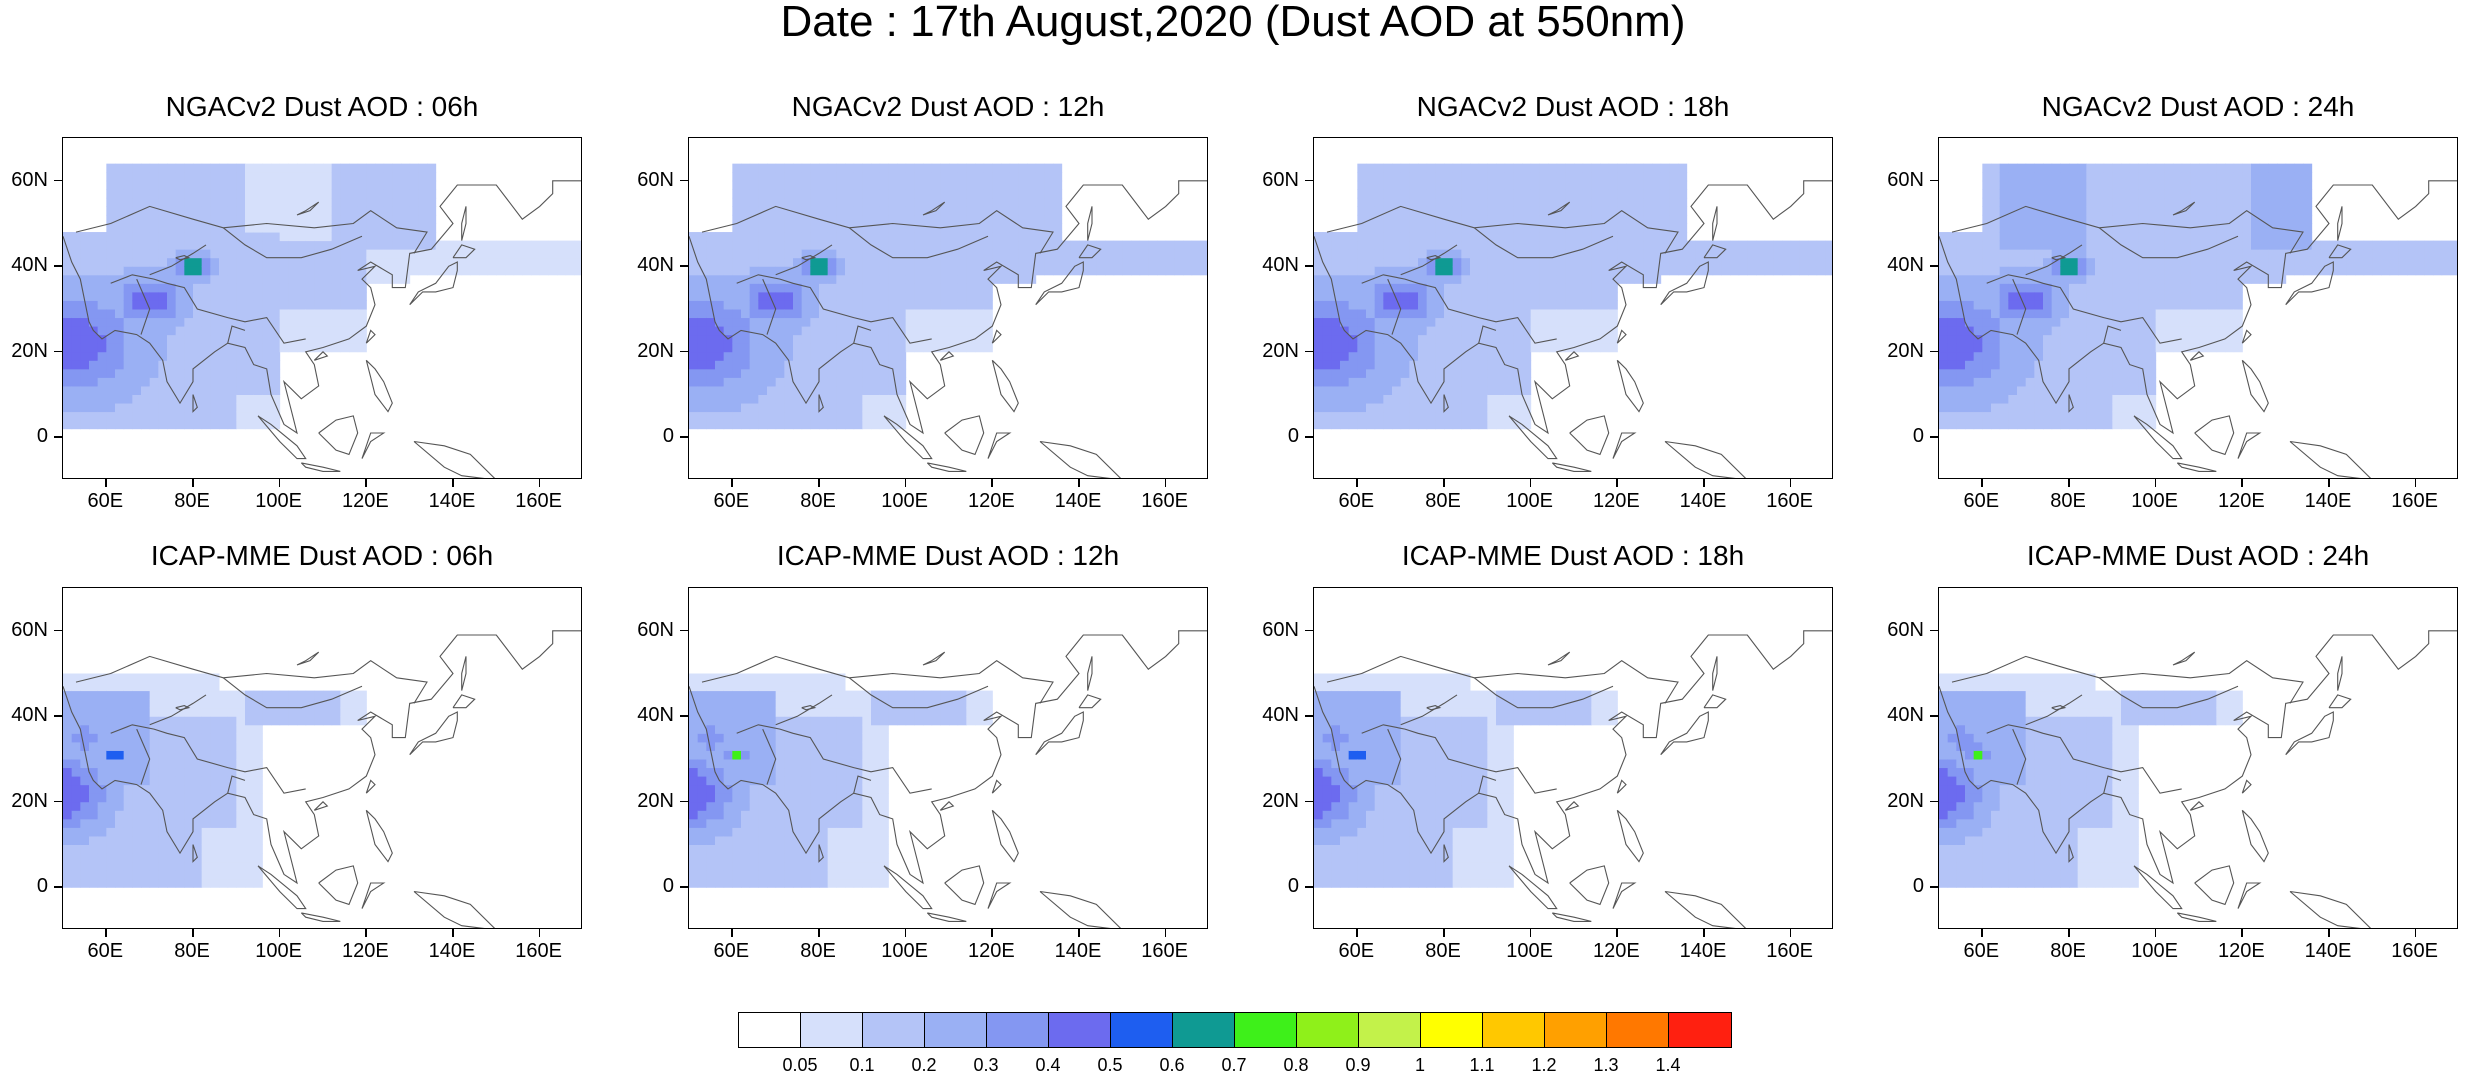  Describe the element at coordinates (1420, 1065) in the screenshot. I see `colorbar-label: 1` at that location.